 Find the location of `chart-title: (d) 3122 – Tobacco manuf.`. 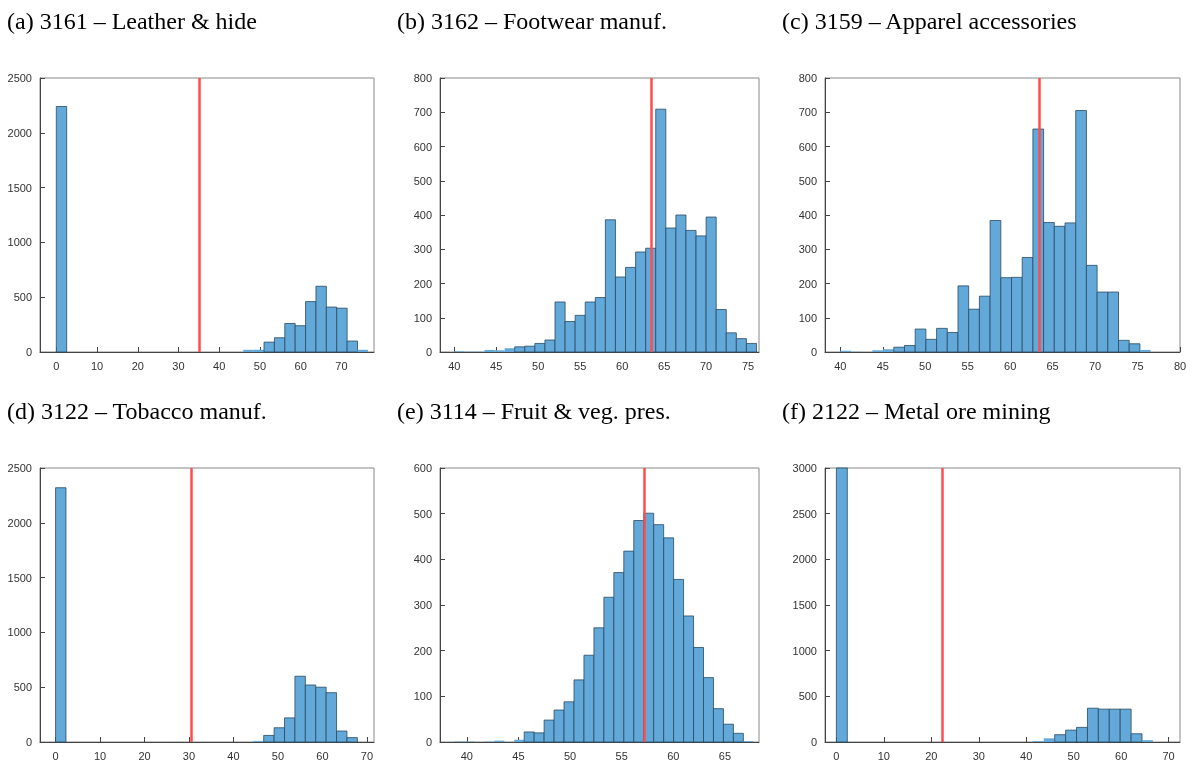

chart-title: (d) 3122 – Tobacco manuf. is located at coordinates (137, 411).